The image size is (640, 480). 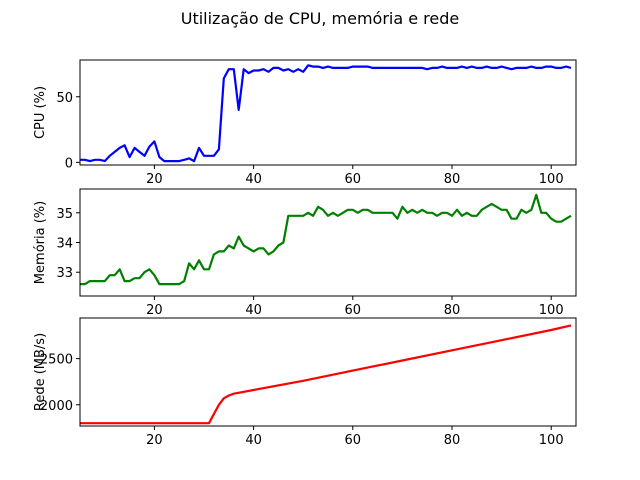 What do you see at coordinates (56, 360) in the screenshot?
I see `network-ytick-label: 2500` at bounding box center [56, 360].